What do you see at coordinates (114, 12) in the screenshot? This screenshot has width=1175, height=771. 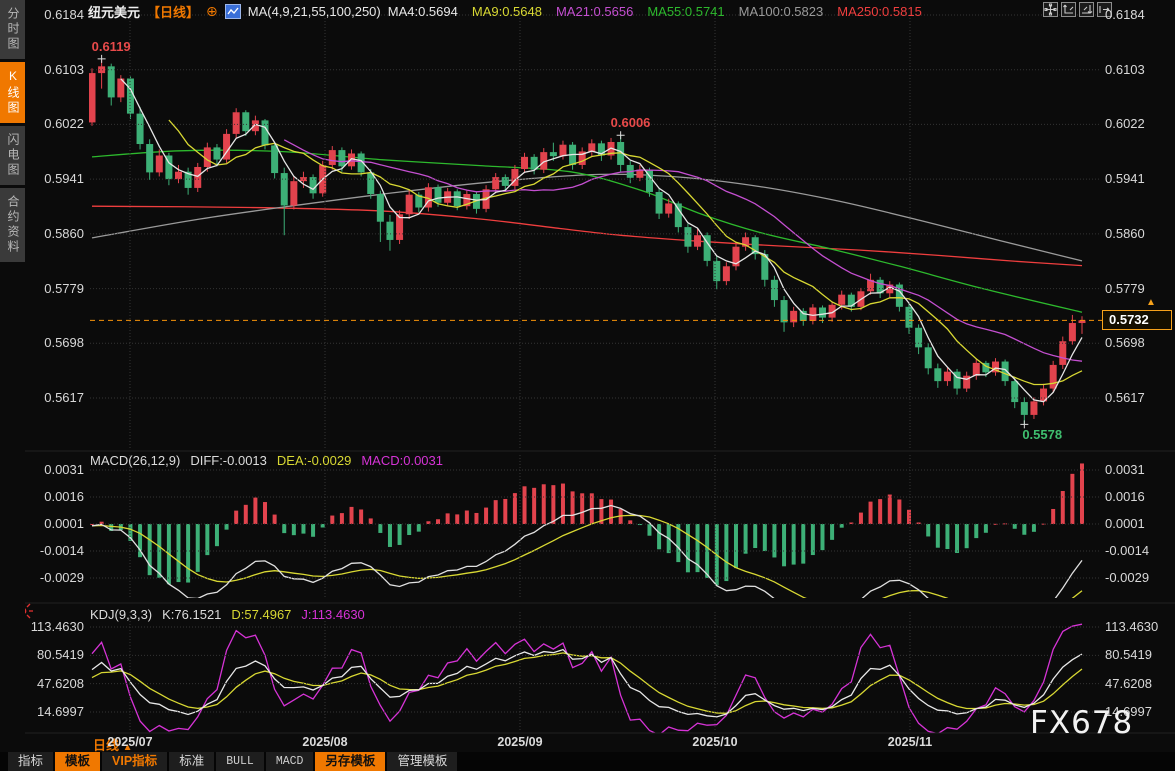 I see `symbol-title: 纽元美元` at bounding box center [114, 12].